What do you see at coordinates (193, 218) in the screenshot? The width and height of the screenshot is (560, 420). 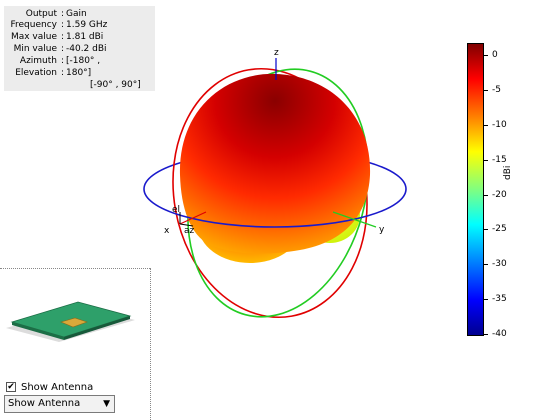 I see `x-axis-line` at bounding box center [193, 218].